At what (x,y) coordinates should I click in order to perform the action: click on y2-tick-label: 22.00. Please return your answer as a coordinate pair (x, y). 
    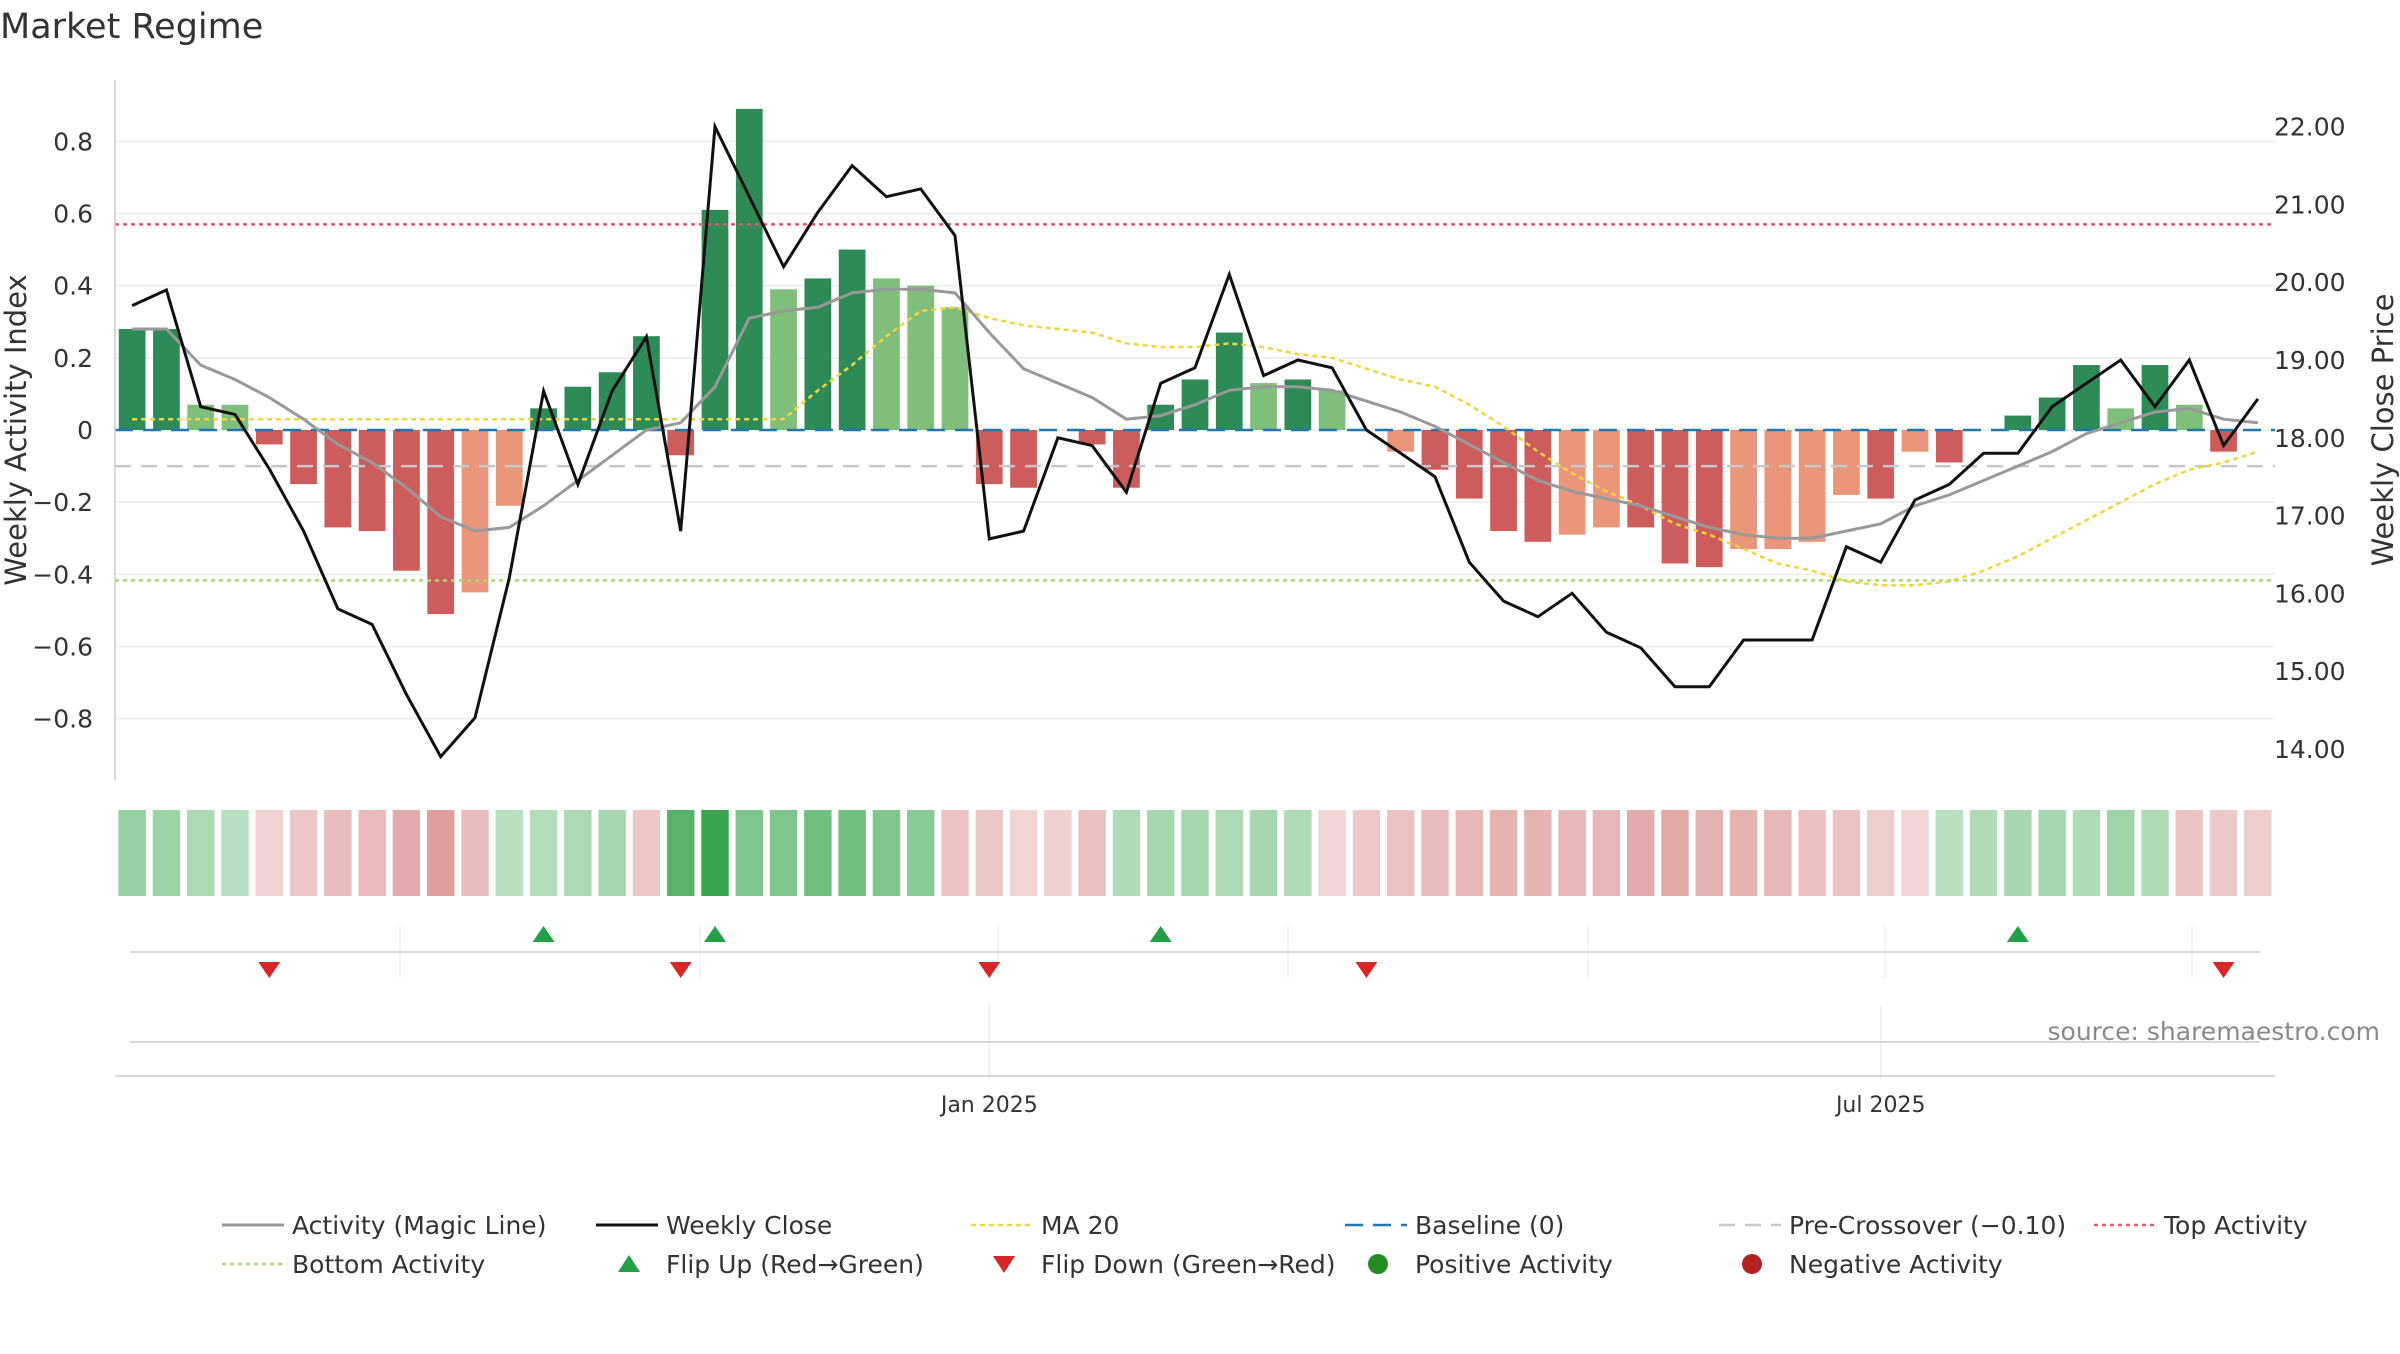
    Looking at the image, I should click on (2310, 127).